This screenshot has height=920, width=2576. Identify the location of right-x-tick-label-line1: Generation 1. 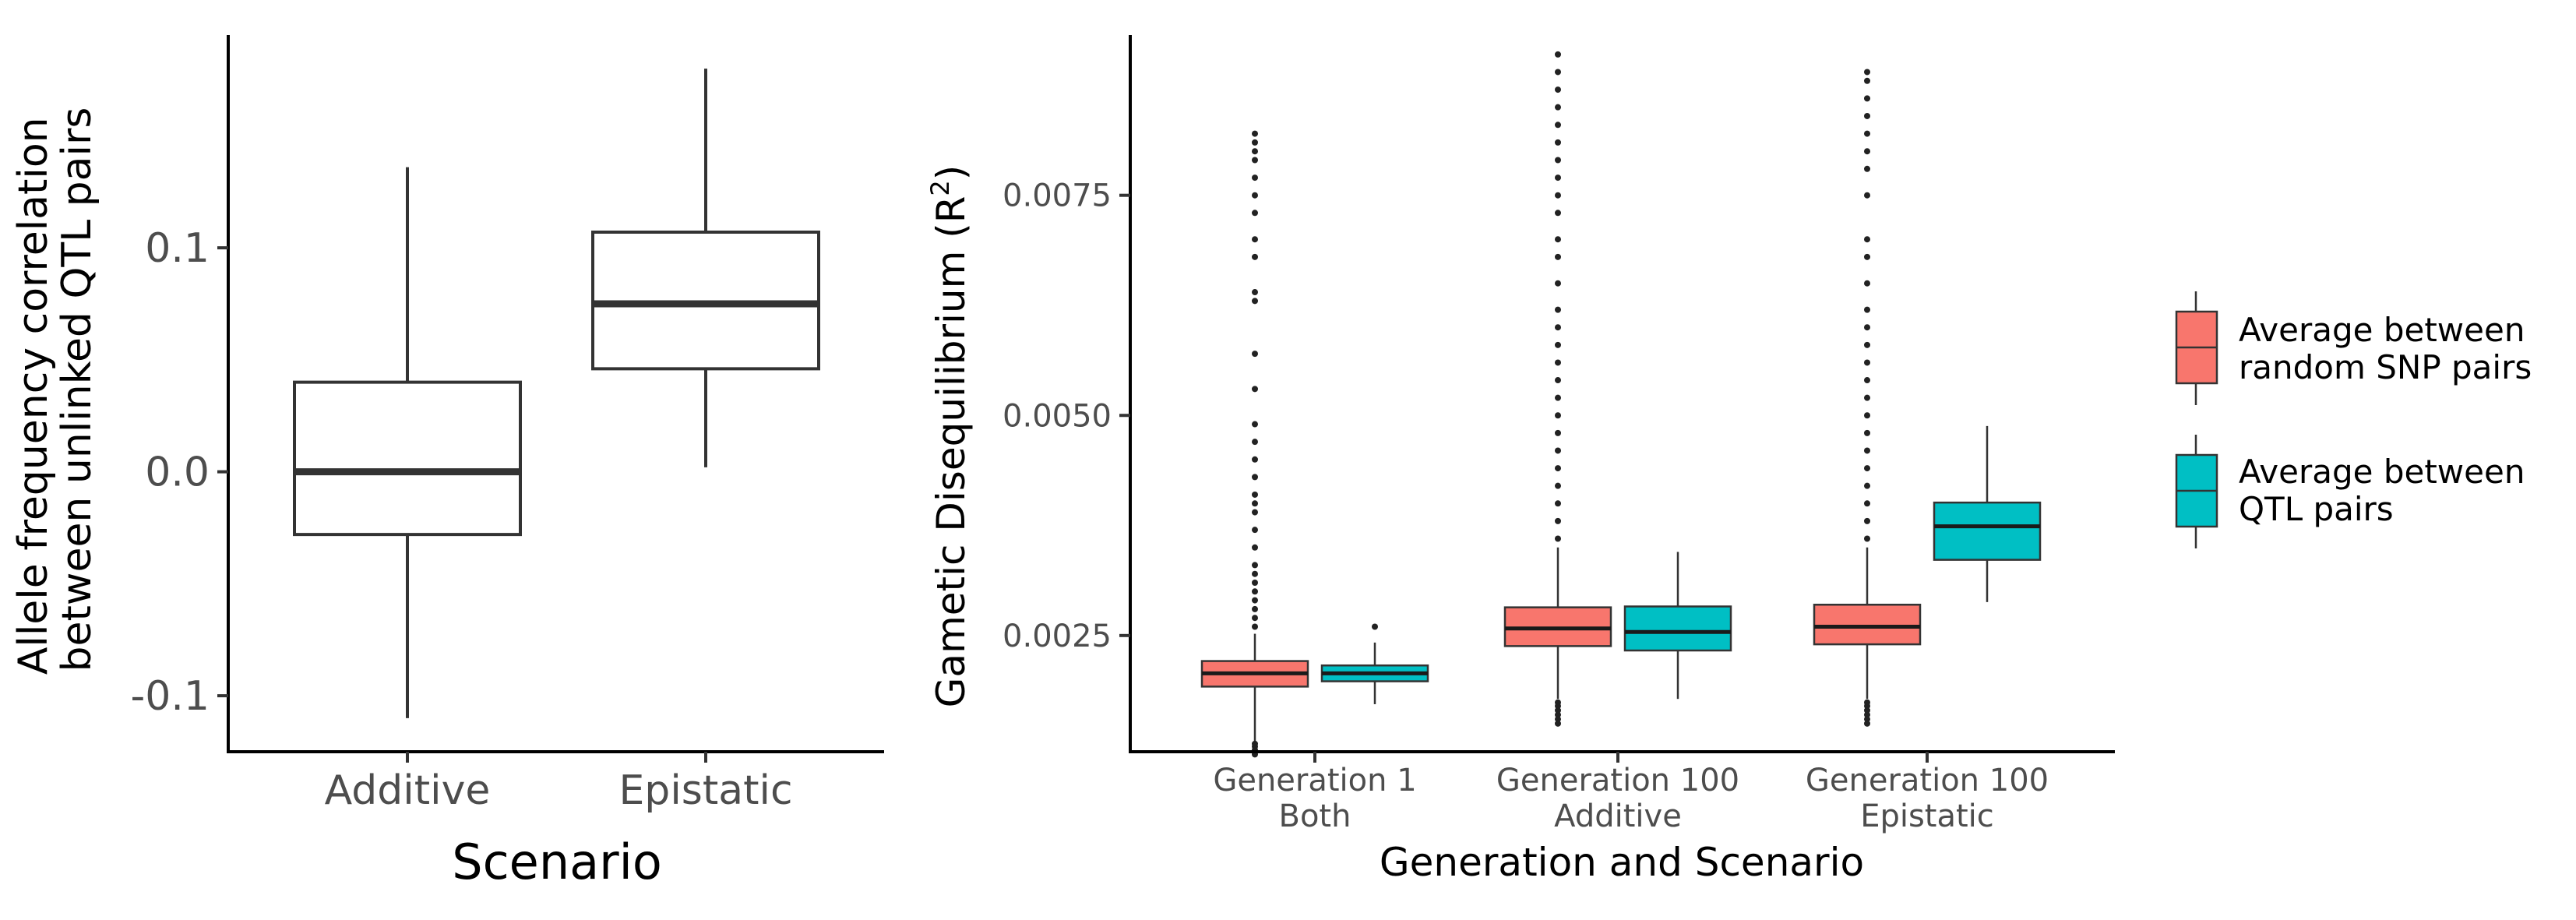
(1314, 780).